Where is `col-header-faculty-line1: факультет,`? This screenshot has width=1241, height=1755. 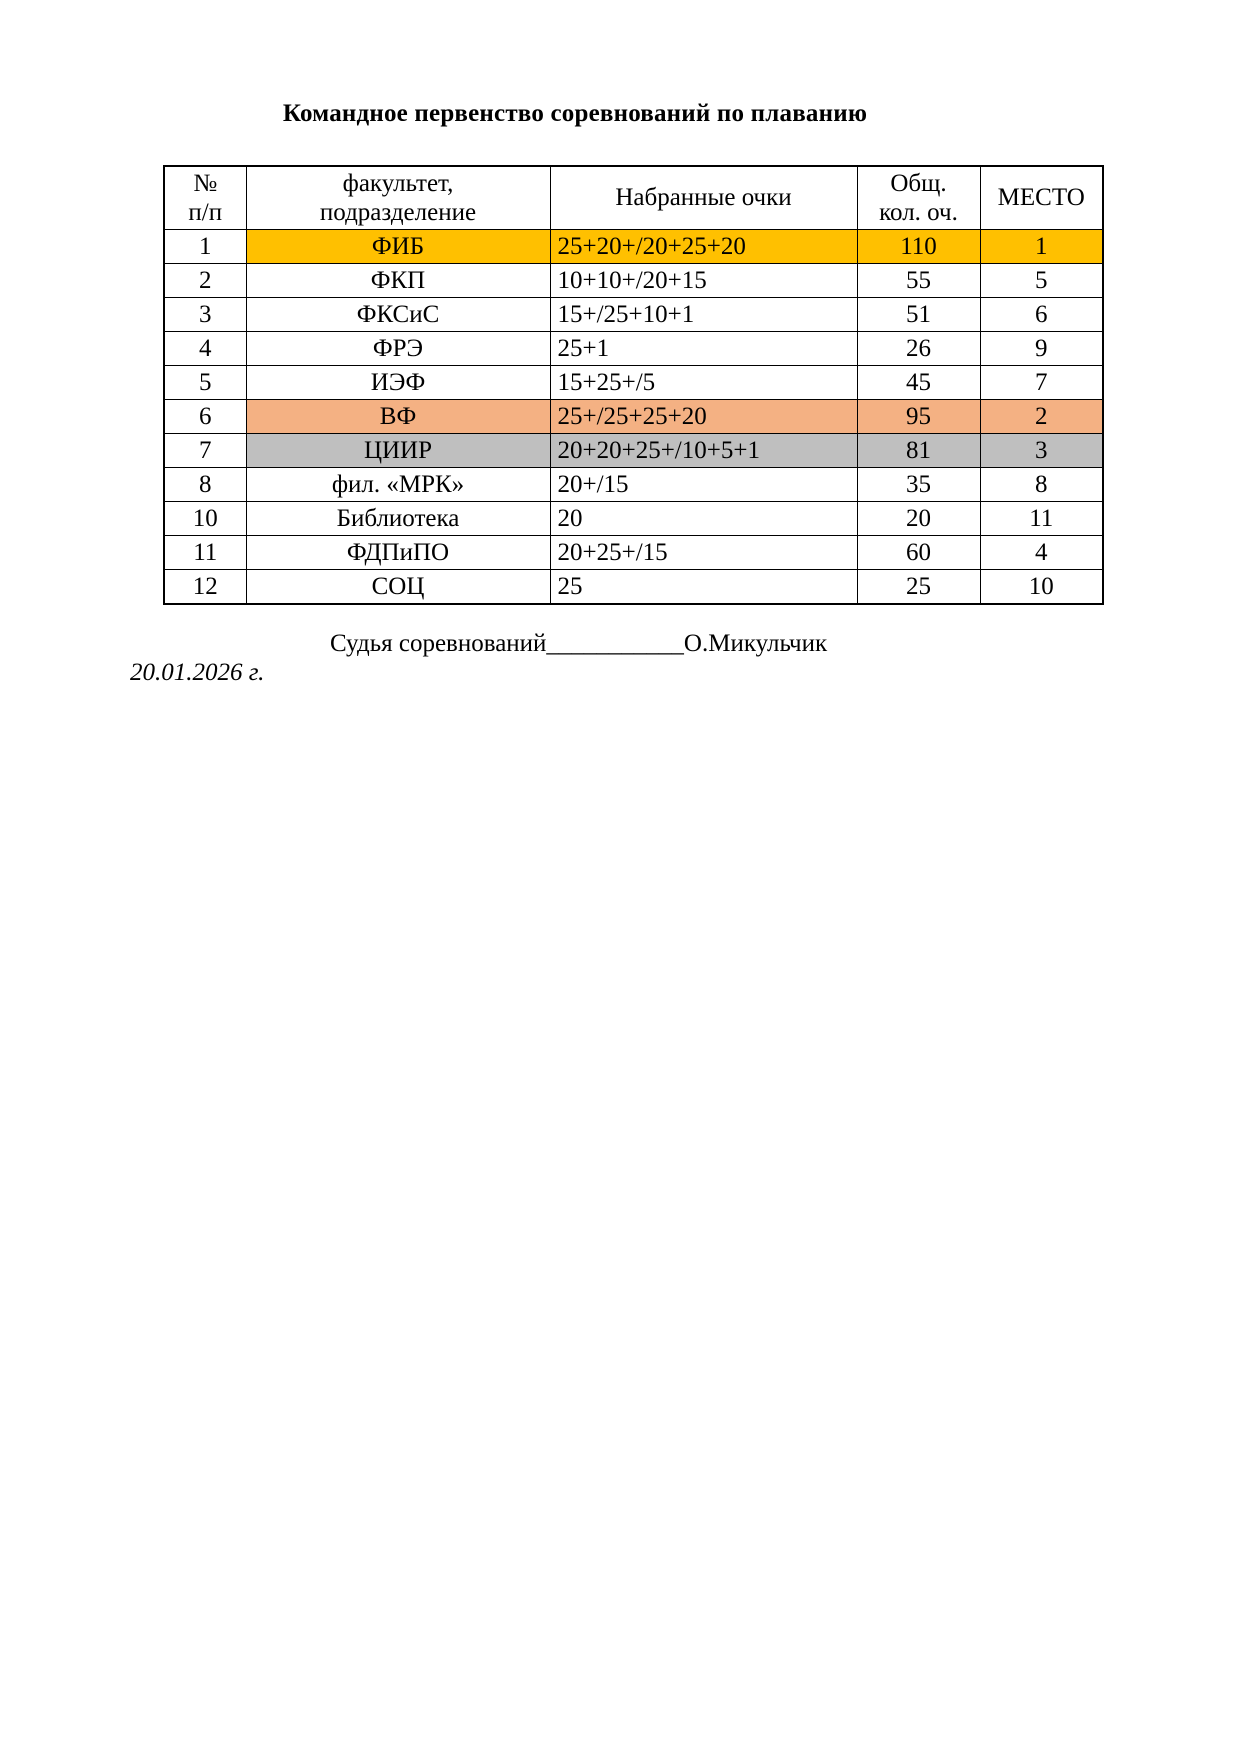 col-header-faculty-line1: факультет, is located at coordinates (398, 183).